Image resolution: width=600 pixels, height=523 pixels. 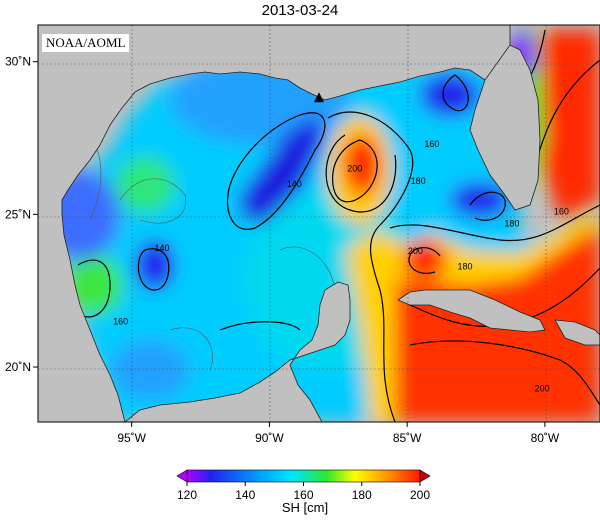 What do you see at coordinates (131, 438) in the screenshot?
I see `lon-tick-label: 95˚W` at bounding box center [131, 438].